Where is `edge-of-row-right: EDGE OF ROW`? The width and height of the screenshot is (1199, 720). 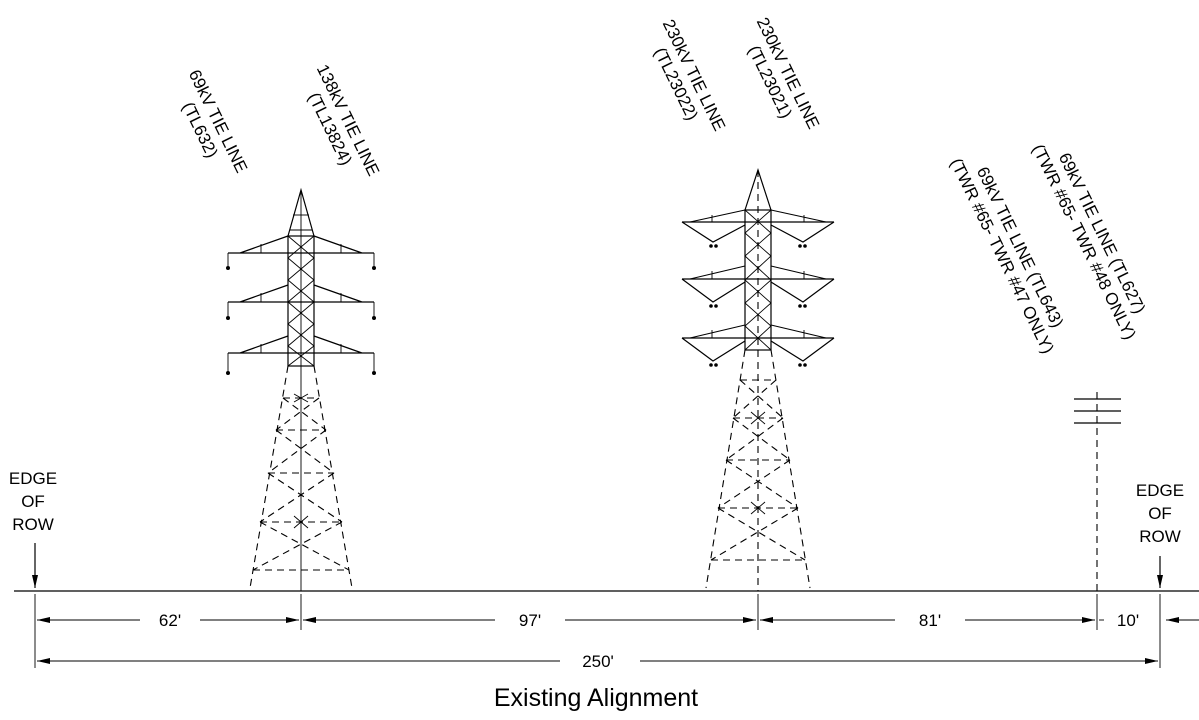 edge-of-row-right: EDGE OF ROW is located at coordinates (1160, 534).